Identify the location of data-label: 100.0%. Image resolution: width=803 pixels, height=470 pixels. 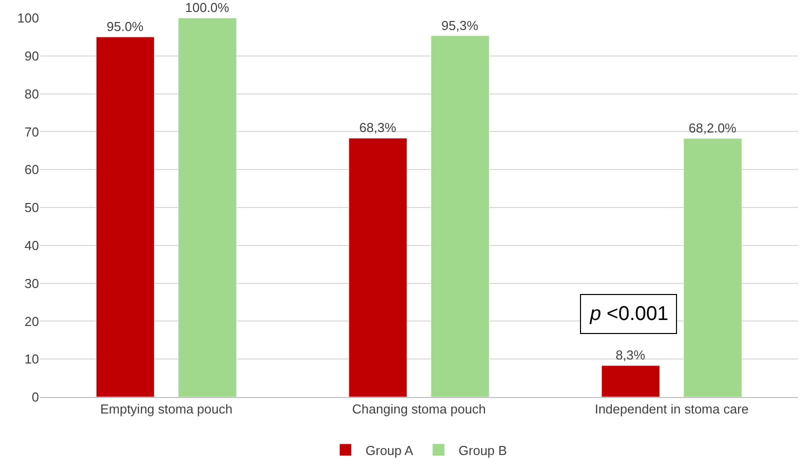
(207, 7).